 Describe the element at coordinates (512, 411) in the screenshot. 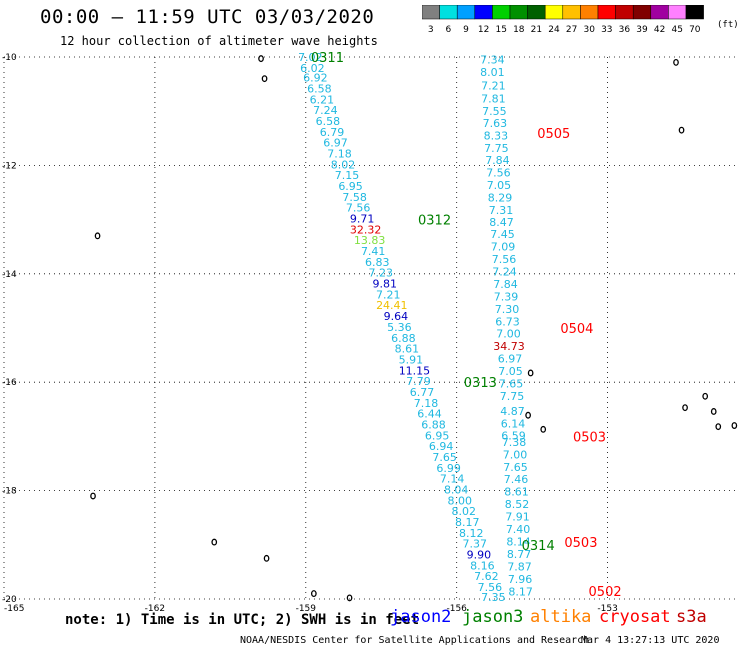

I see `swh-value-right-track: 4.87` at that location.